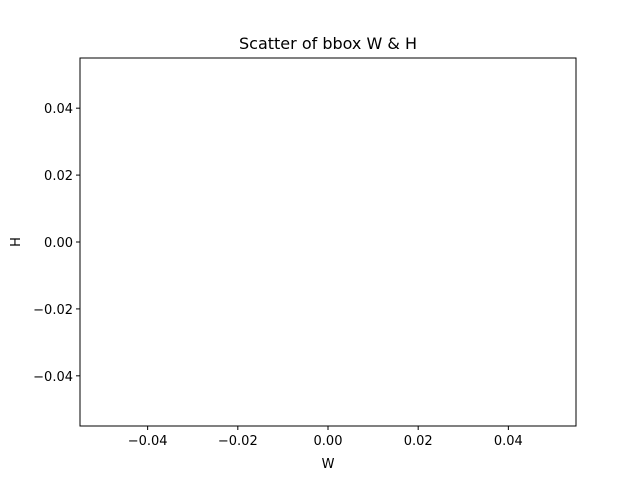 Image resolution: width=640 pixels, height=480 pixels. Describe the element at coordinates (508, 441) in the screenshot. I see `x-tick-label: 0.04` at that location.